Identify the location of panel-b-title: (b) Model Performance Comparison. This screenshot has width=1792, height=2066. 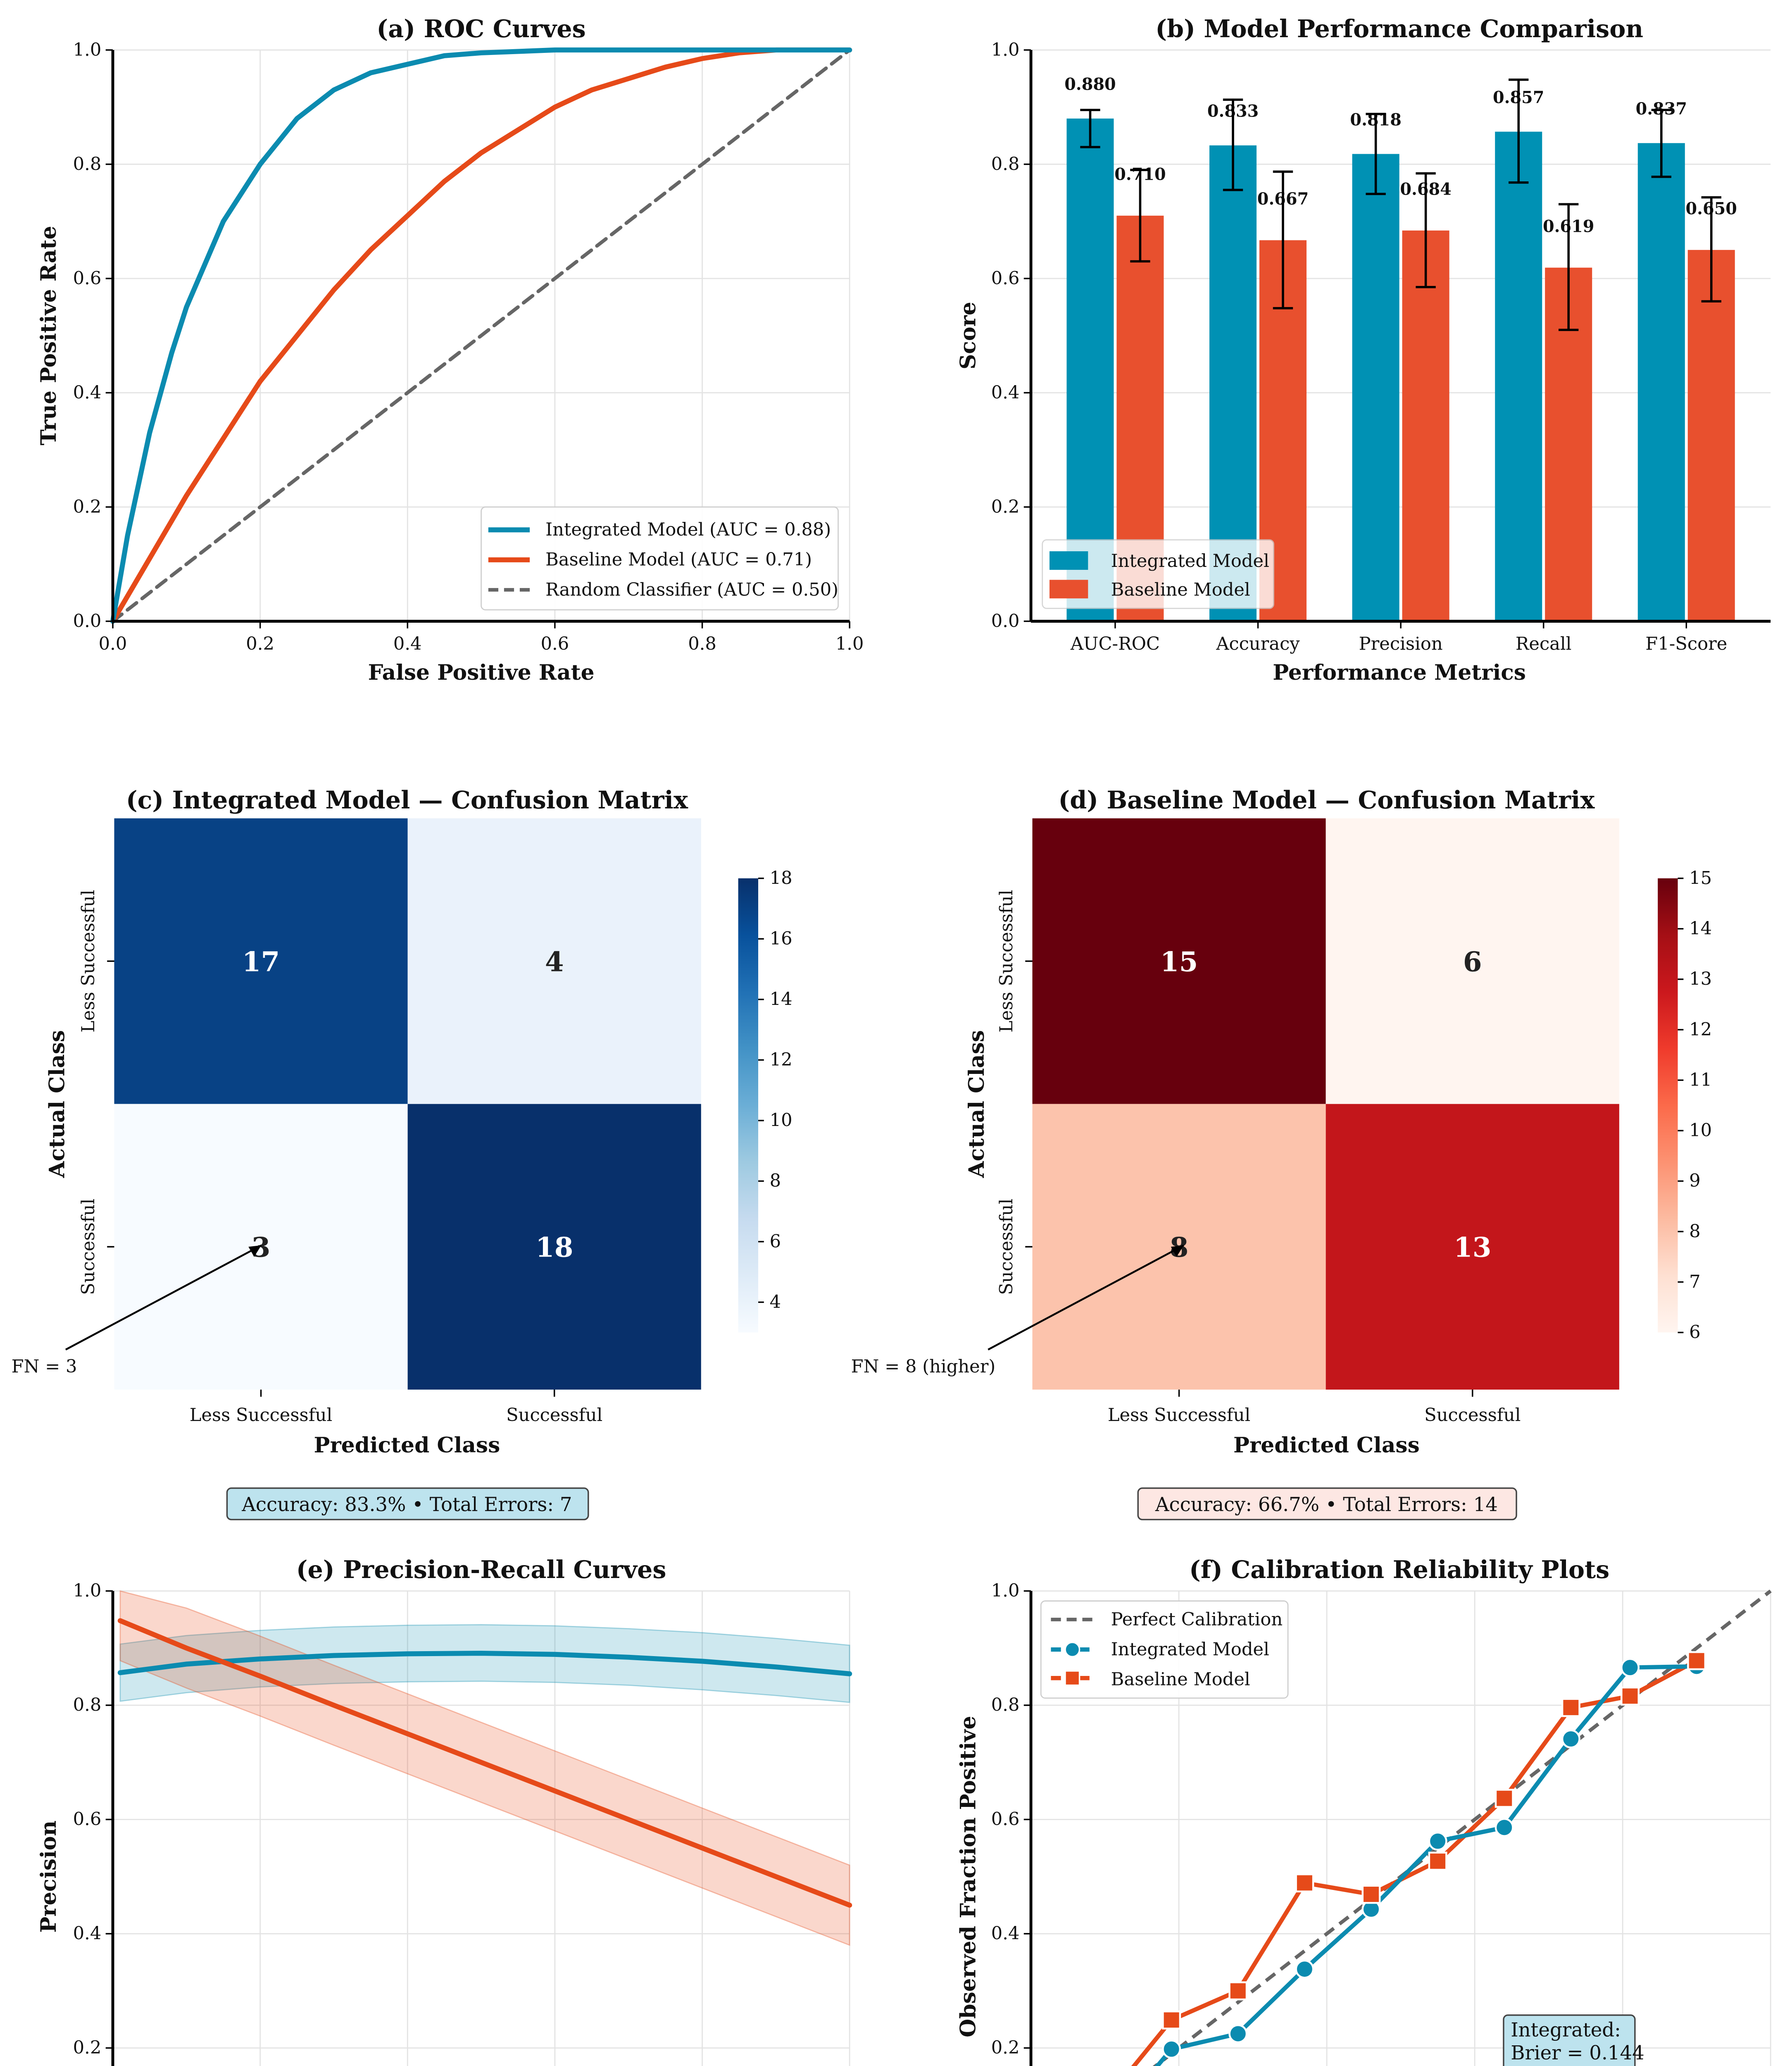
(1399, 29).